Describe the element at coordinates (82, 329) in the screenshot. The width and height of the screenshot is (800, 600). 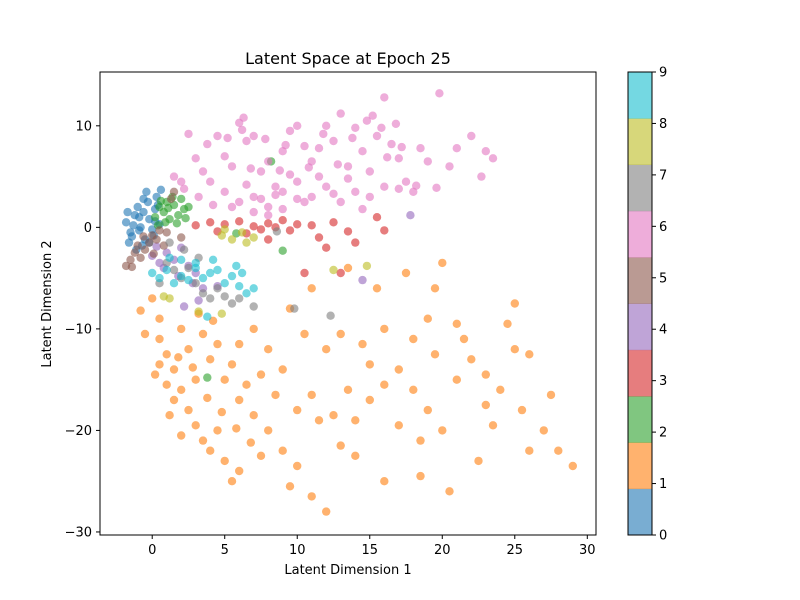
I see `y-axis: −30 −20 −10 0 10` at that location.